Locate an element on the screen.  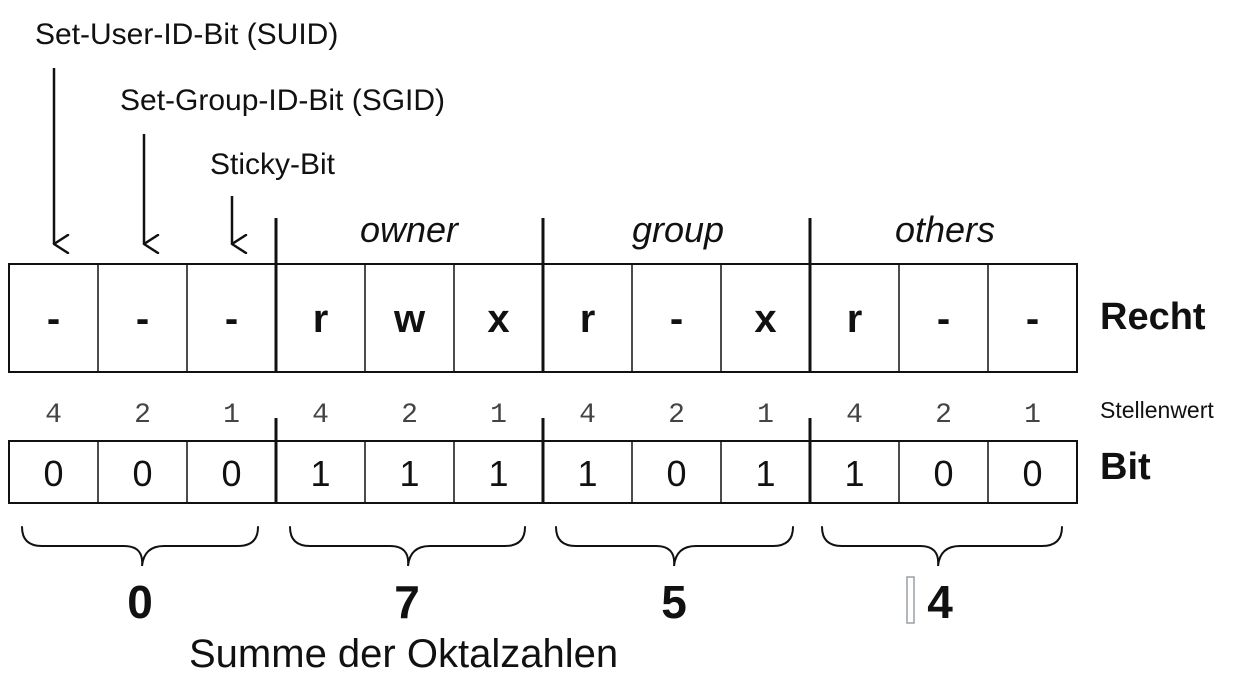
rights-row: - - - r w x r - x r - - is located at coordinates (543, 319).